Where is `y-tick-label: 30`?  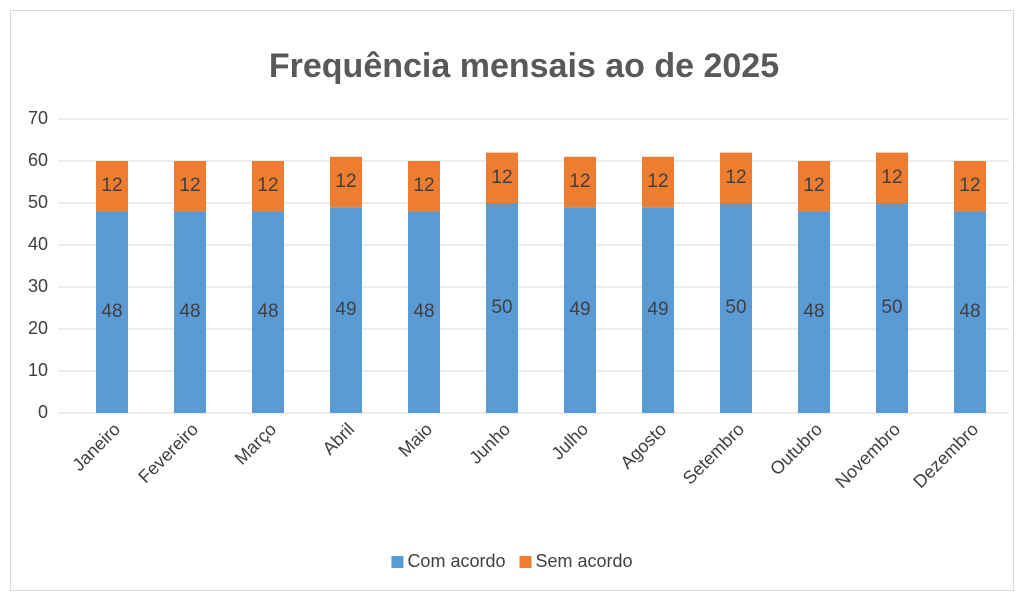
y-tick-label: 30 is located at coordinates (38, 286).